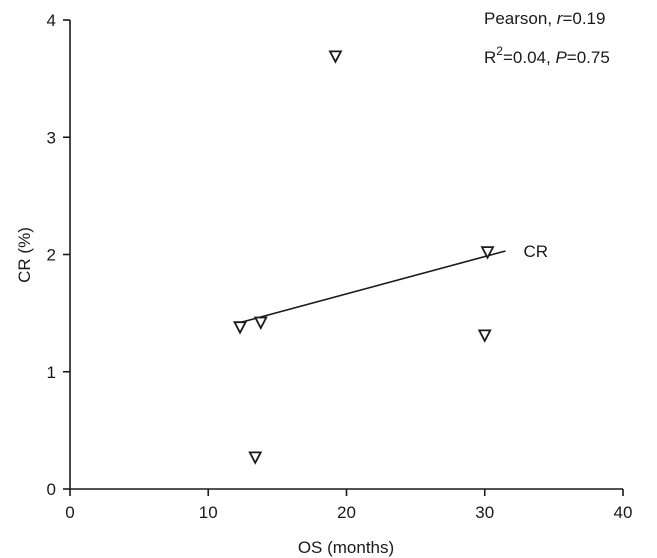  Describe the element at coordinates (51, 489) in the screenshot. I see `y-tick-label: 0` at that location.